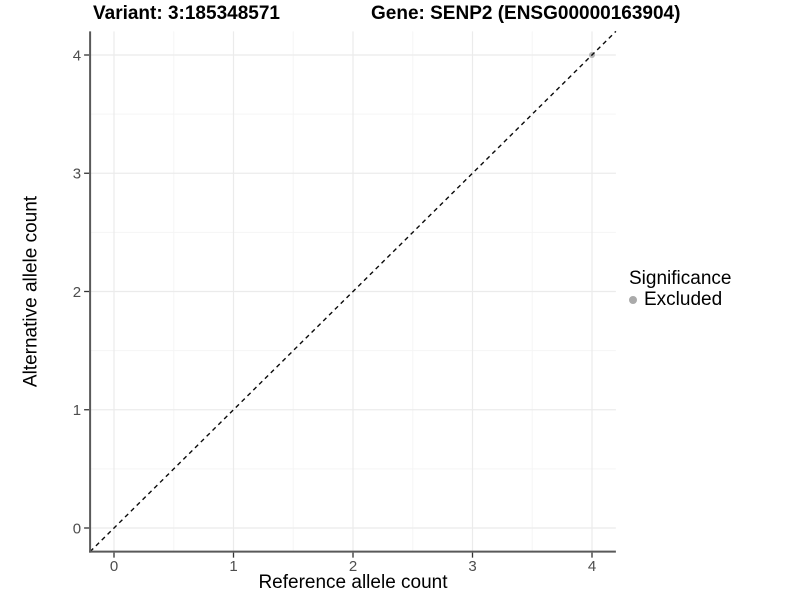 The image size is (800, 600). What do you see at coordinates (633, 300) in the screenshot?
I see `excluded-point-icon` at bounding box center [633, 300].